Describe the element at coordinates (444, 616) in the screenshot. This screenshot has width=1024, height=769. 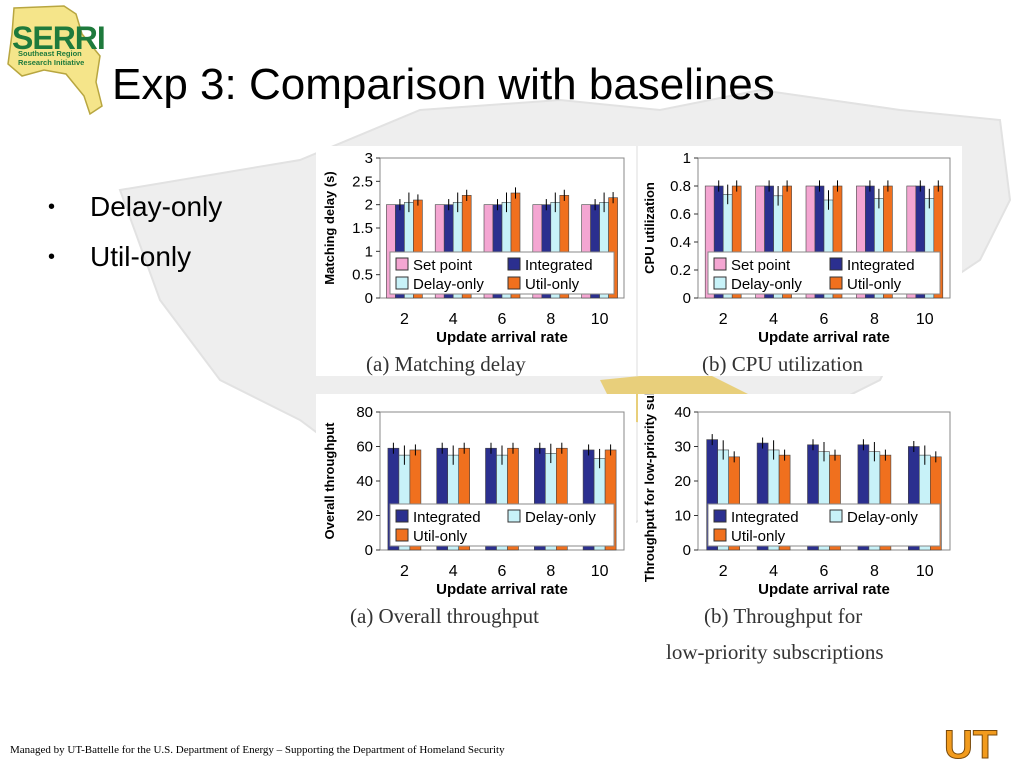
I see `caption-overall-throughput: (a) Overall throughput` at that location.